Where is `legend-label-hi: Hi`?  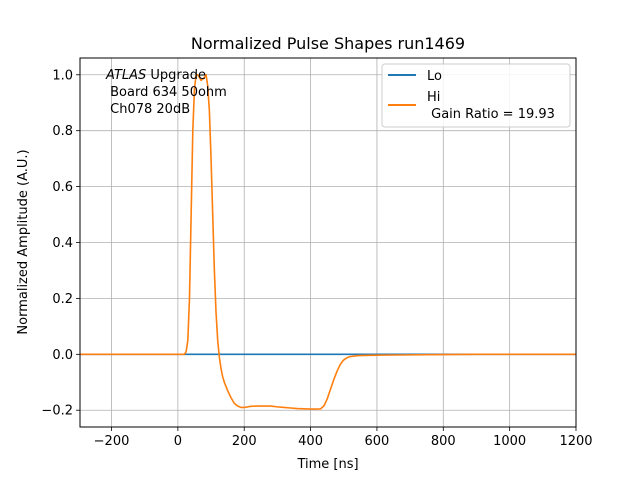
legend-label-hi: Hi is located at coordinates (433, 97).